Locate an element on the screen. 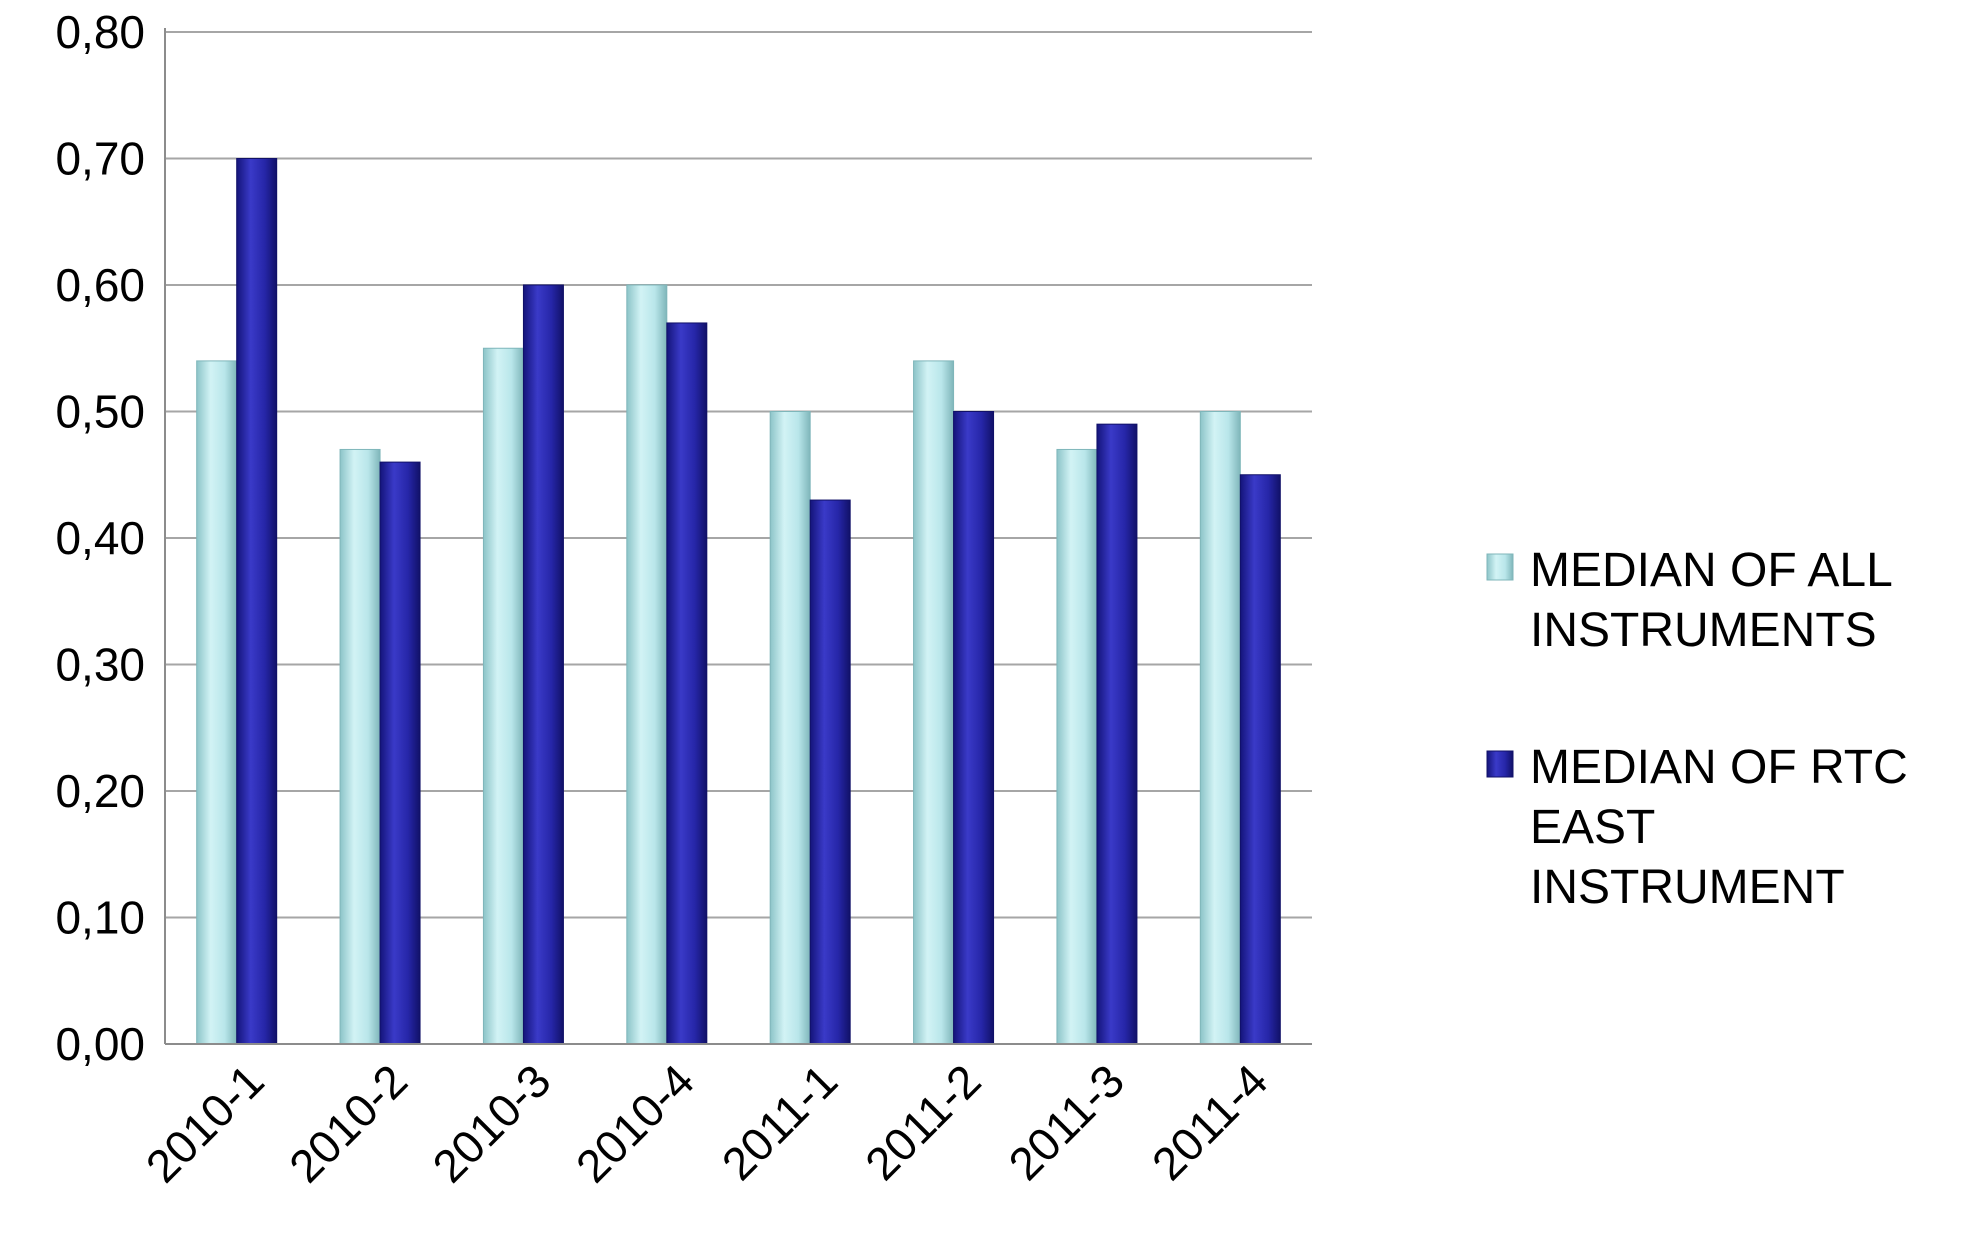  y-tick-label: 0,20 is located at coordinates (100, 791).